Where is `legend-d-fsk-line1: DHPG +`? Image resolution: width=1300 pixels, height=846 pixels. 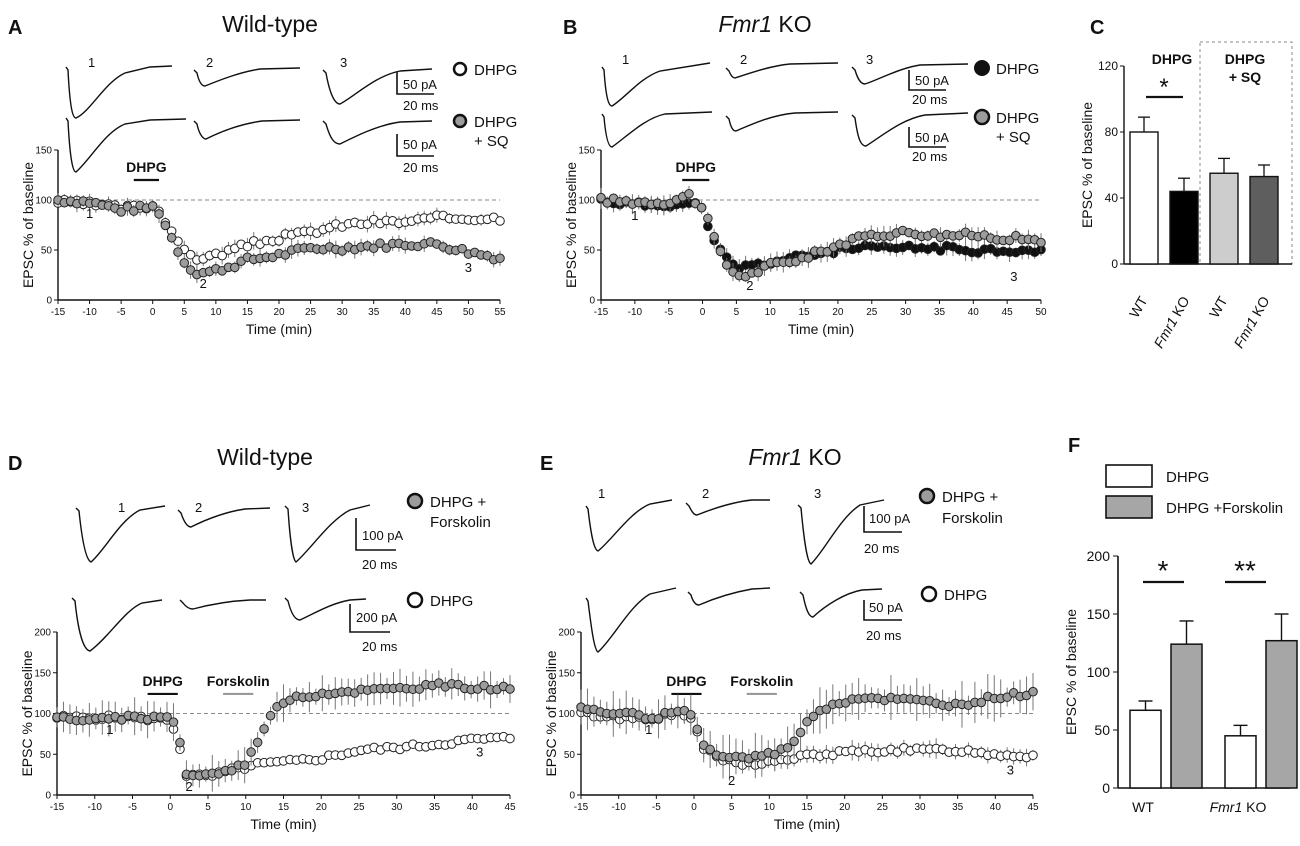
legend-d-fsk-line1: DHPG + is located at coordinates (458, 502).